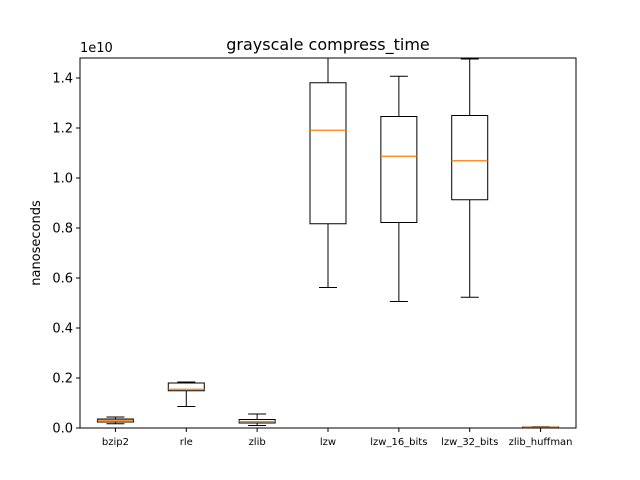 This screenshot has width=640, height=480. What do you see at coordinates (62, 429) in the screenshot?
I see `y-tick-label: 0.0` at bounding box center [62, 429].